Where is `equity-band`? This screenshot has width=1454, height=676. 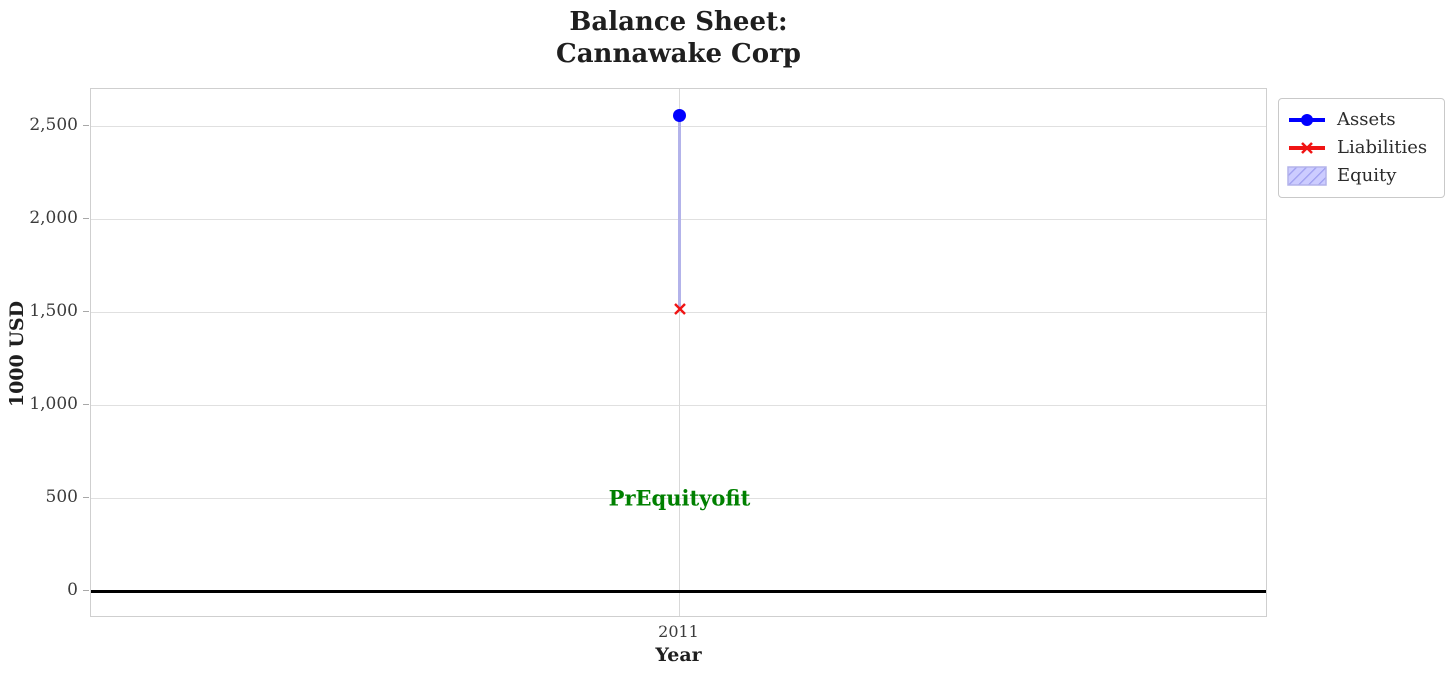 equity-band is located at coordinates (679, 212).